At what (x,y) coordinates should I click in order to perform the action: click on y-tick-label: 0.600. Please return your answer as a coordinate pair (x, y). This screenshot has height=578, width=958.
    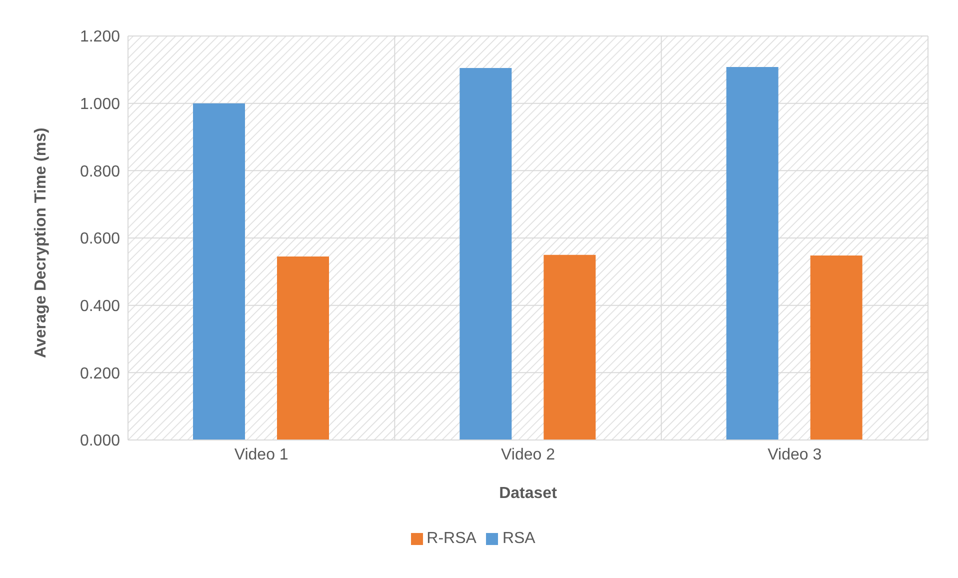
    Looking at the image, I should click on (100, 239).